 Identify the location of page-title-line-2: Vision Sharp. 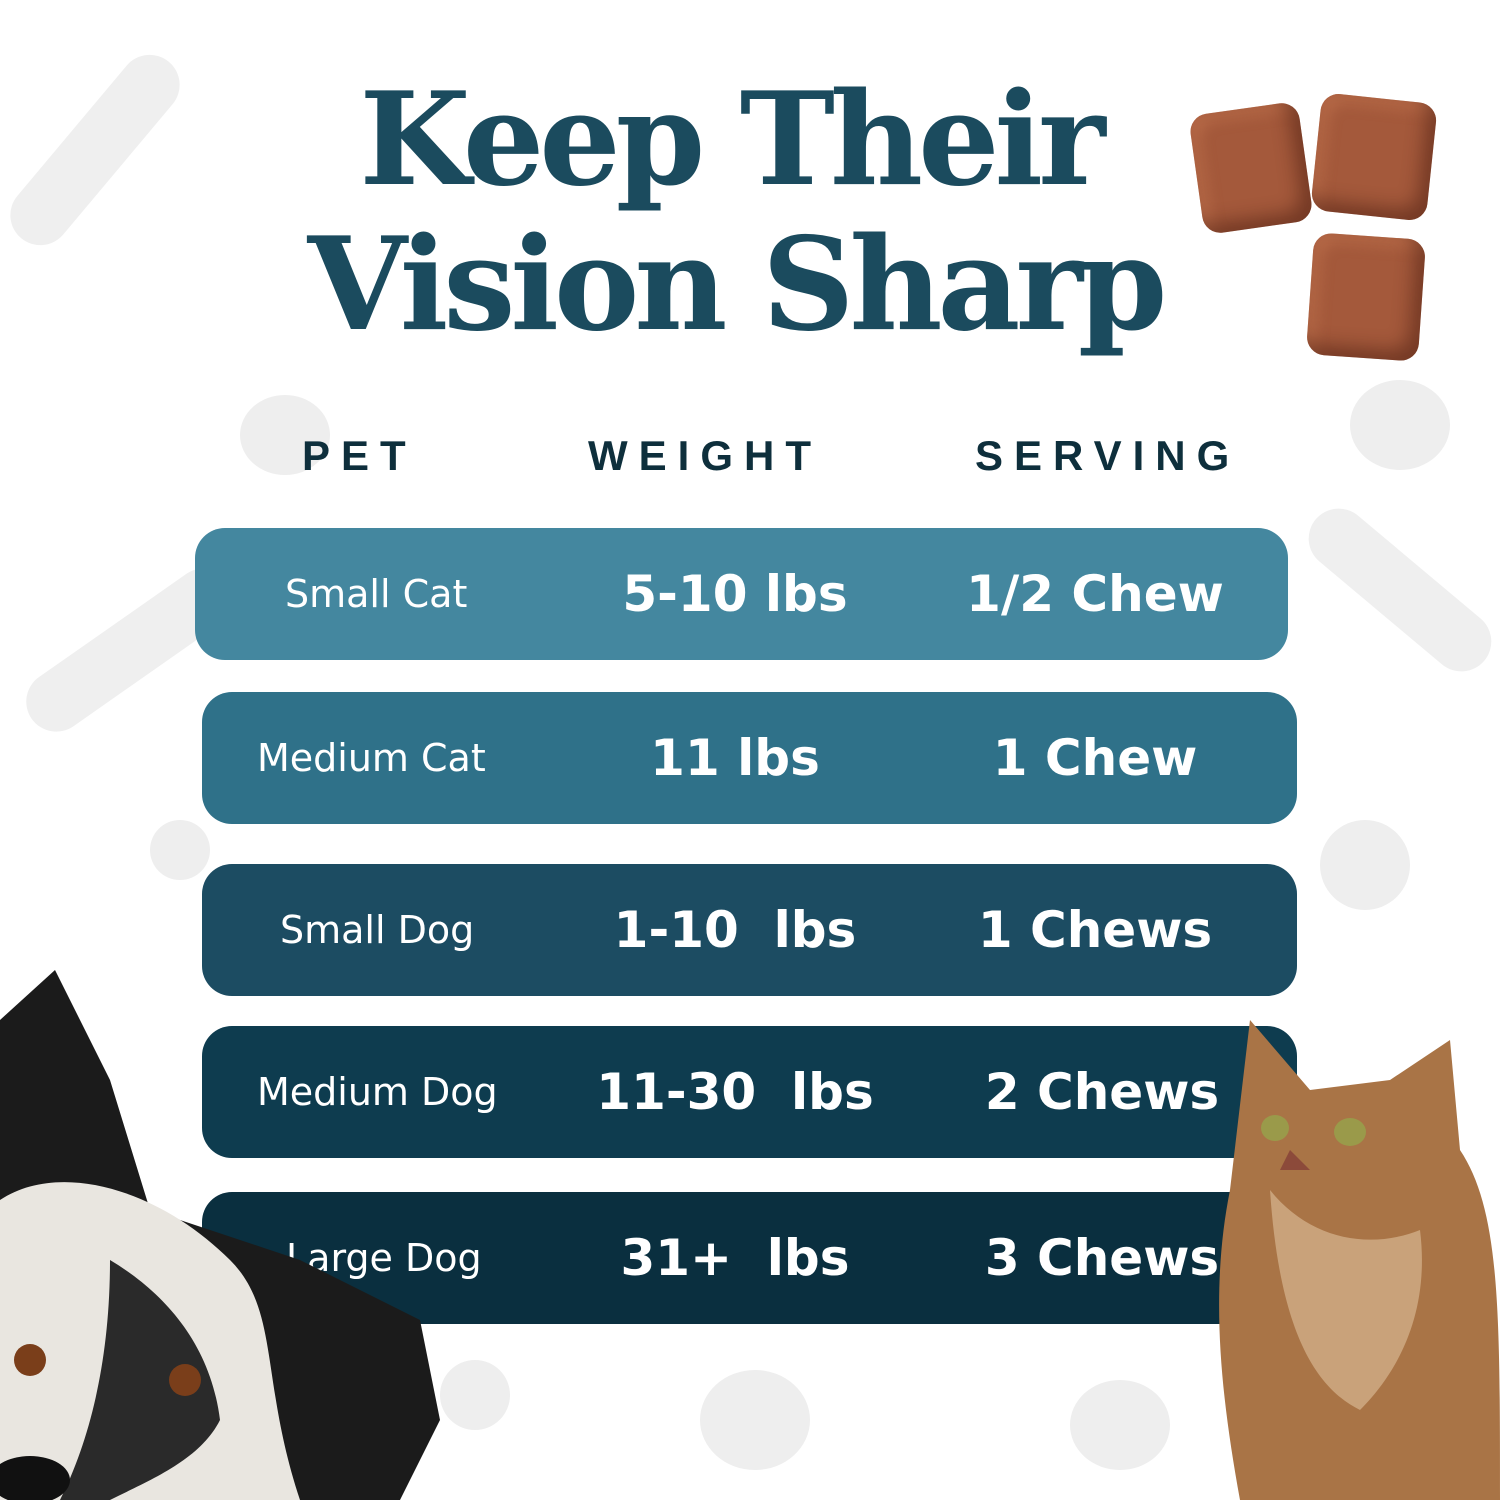
(737, 285).